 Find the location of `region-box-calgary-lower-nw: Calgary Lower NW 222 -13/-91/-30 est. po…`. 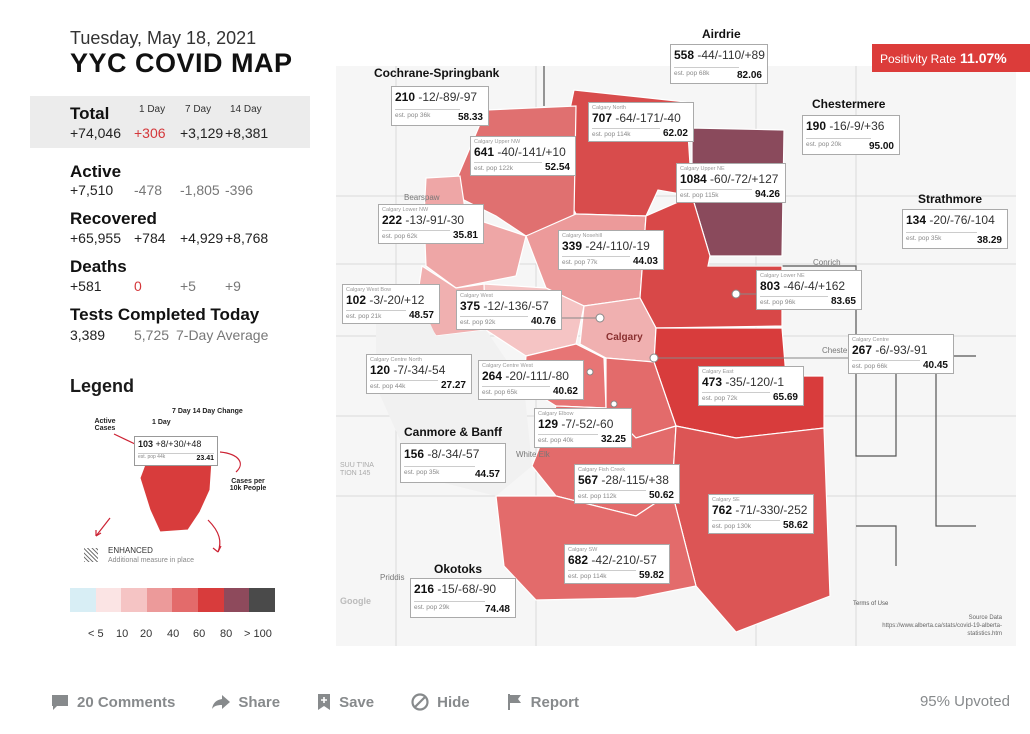

region-box-calgary-lower-nw: Calgary Lower NW 222 -13/-91/-30 est. po… is located at coordinates (431, 224).